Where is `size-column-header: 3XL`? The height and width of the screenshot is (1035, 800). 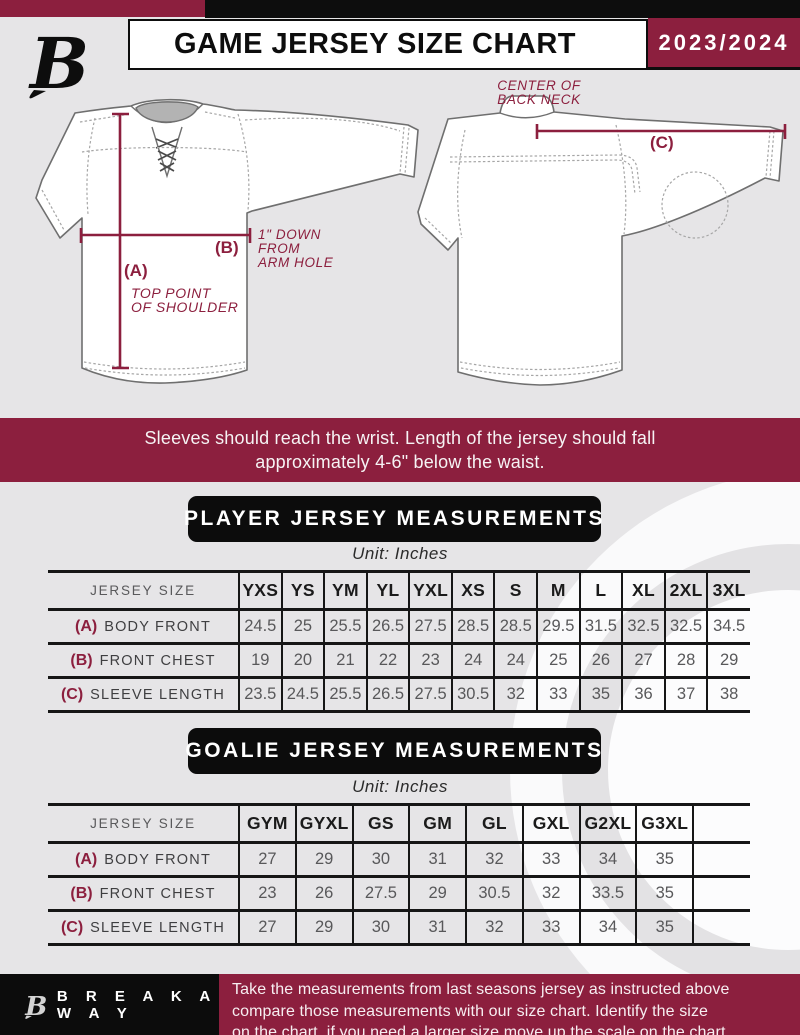 size-column-header: 3XL is located at coordinates (728, 590).